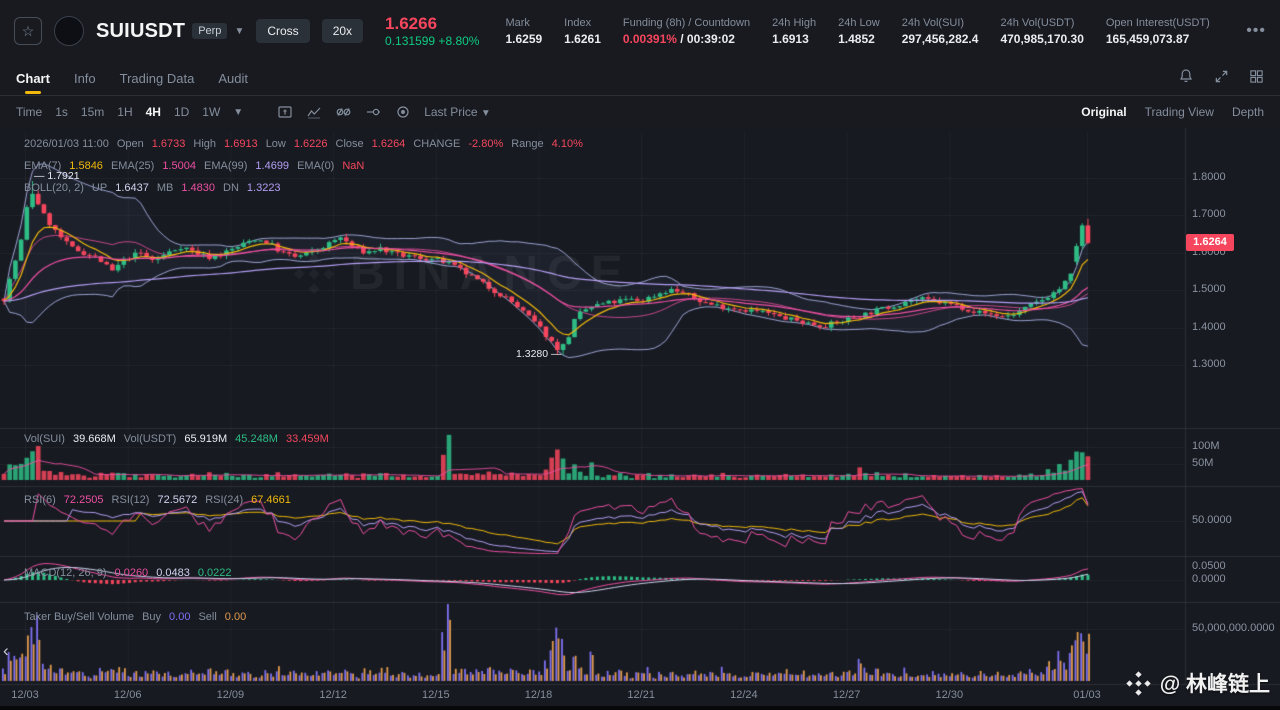  Describe the element at coordinates (84, 78) in the screenshot. I see `tab-info: Info` at that location.